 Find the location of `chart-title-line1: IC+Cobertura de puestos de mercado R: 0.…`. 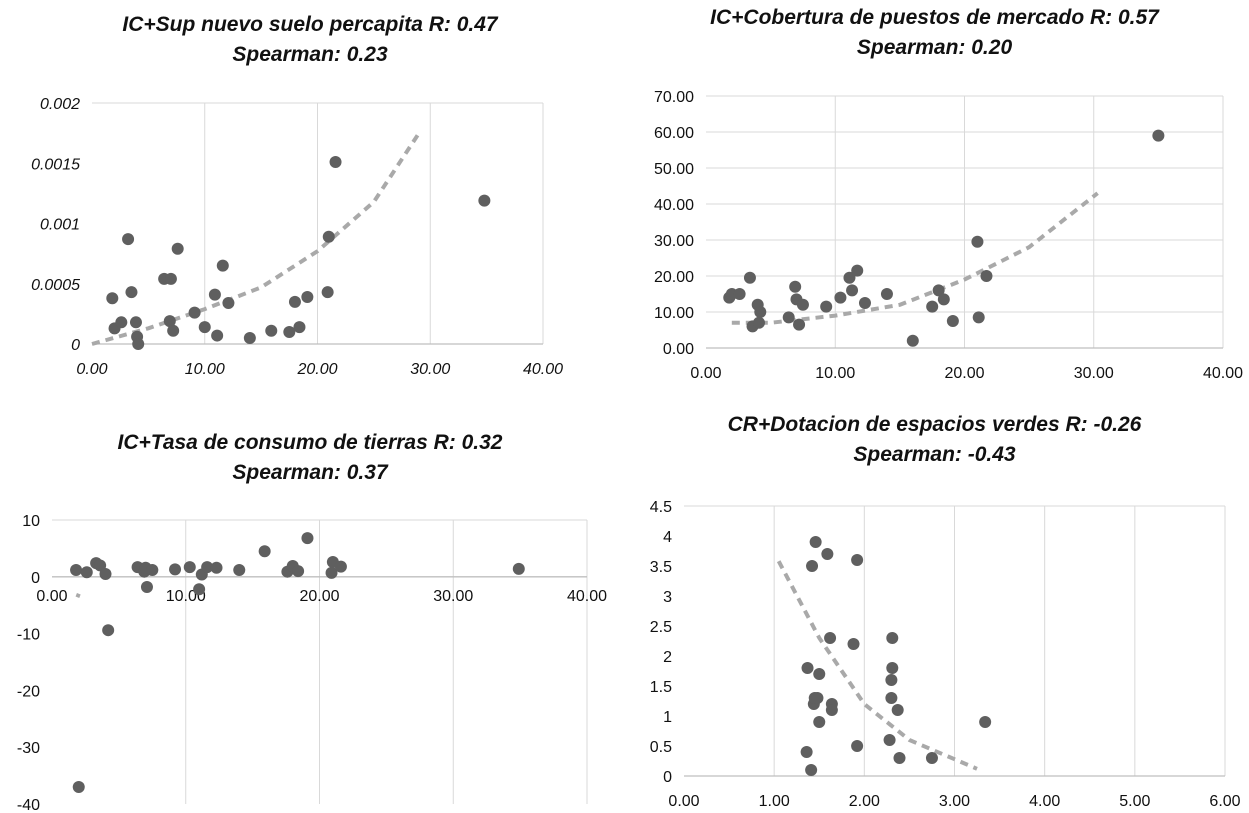

chart-title-line1: IC+Cobertura de puestos de mercado R: 0.… is located at coordinates (934, 17).